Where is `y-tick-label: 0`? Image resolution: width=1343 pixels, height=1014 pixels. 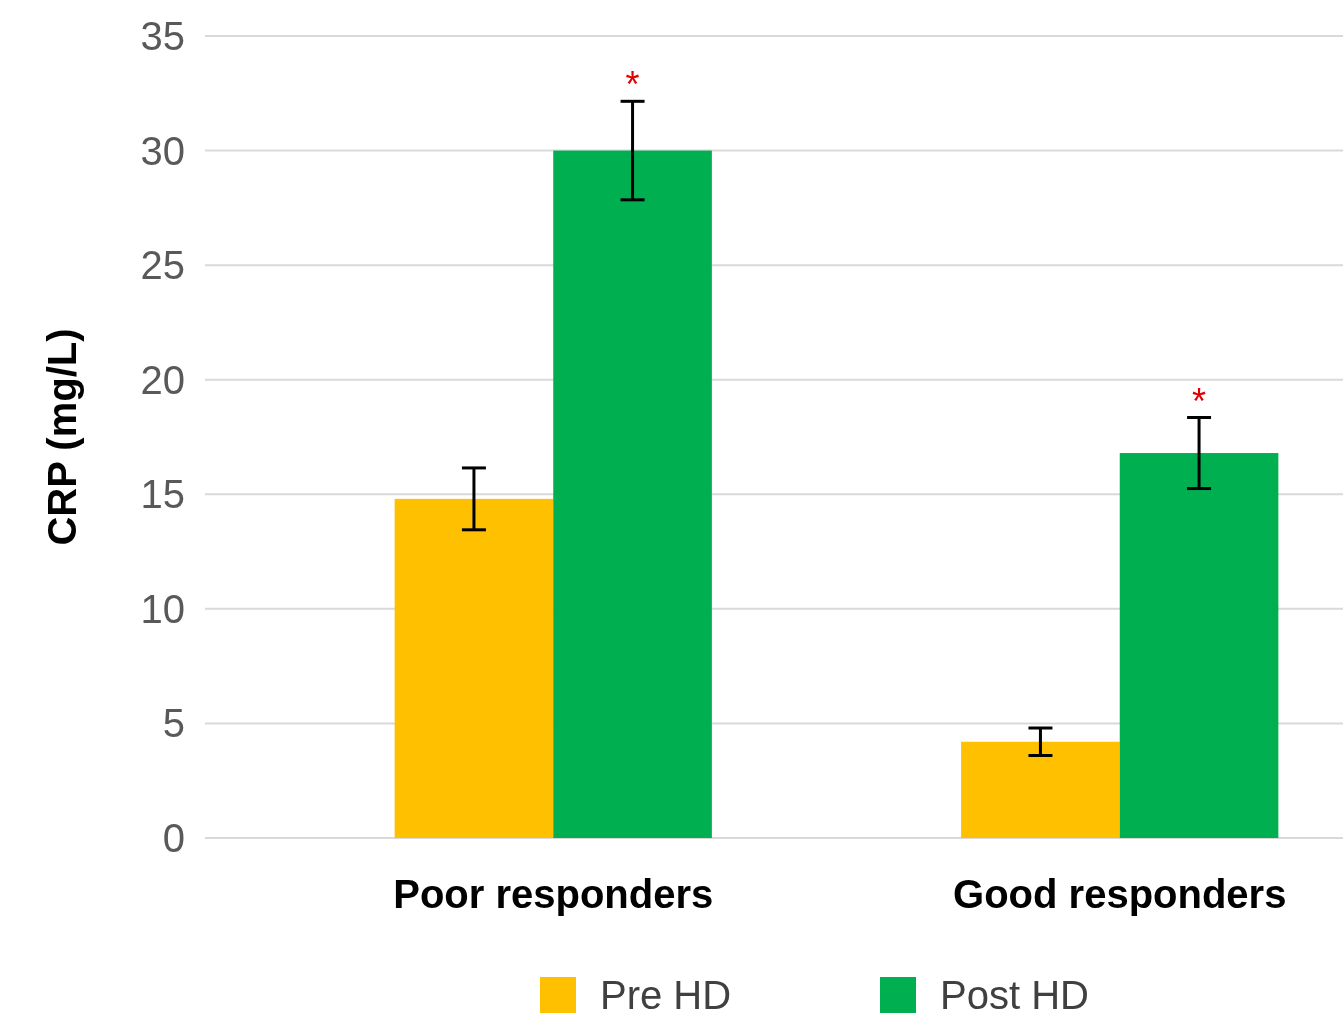
y-tick-label: 0 is located at coordinates (173, 838).